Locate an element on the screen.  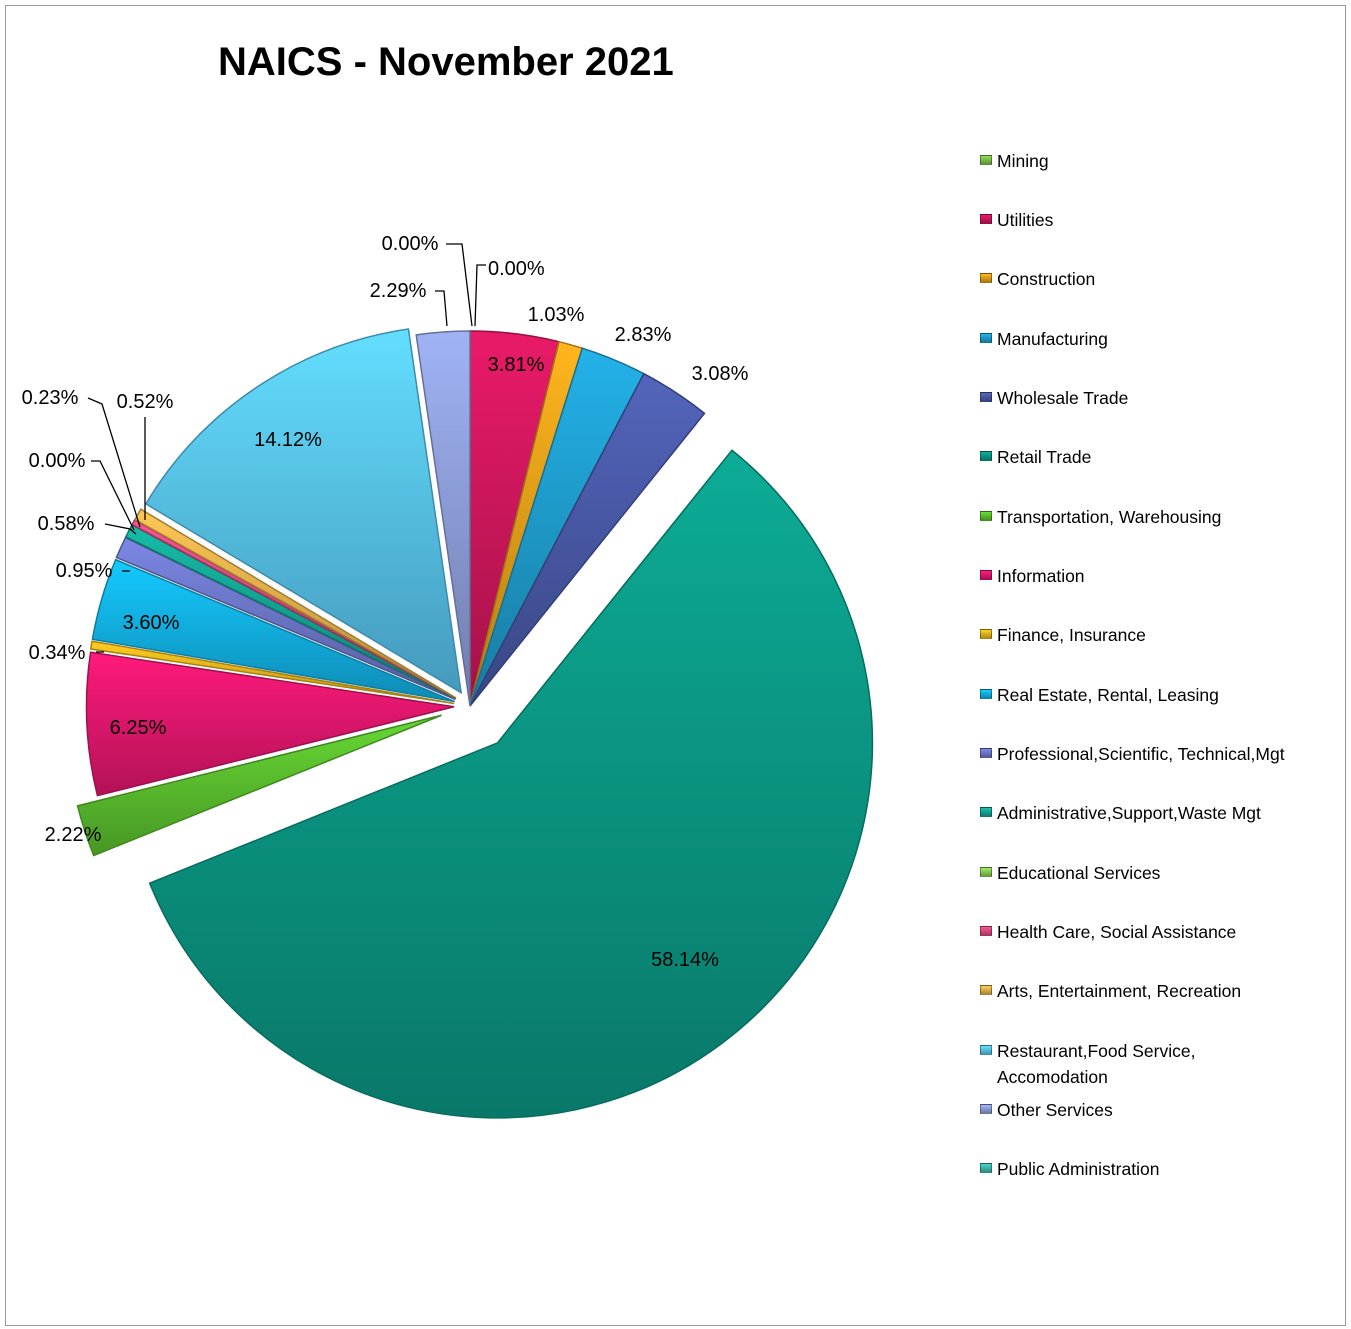
data-label-5: 58.14% is located at coordinates (685, 960).